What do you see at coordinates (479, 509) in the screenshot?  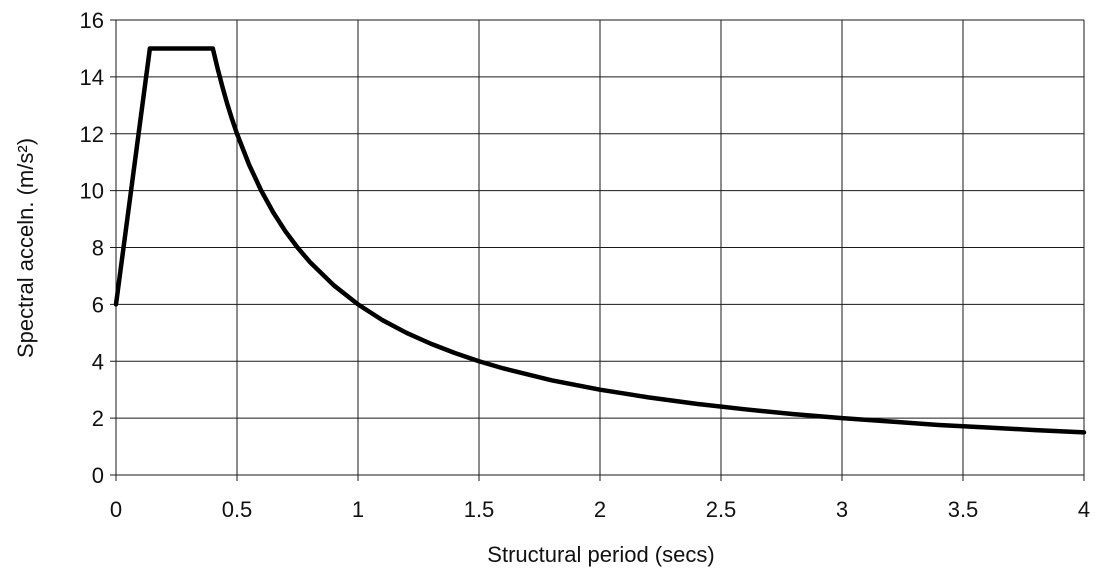 I see `x-tick-label: 1.5` at bounding box center [479, 509].